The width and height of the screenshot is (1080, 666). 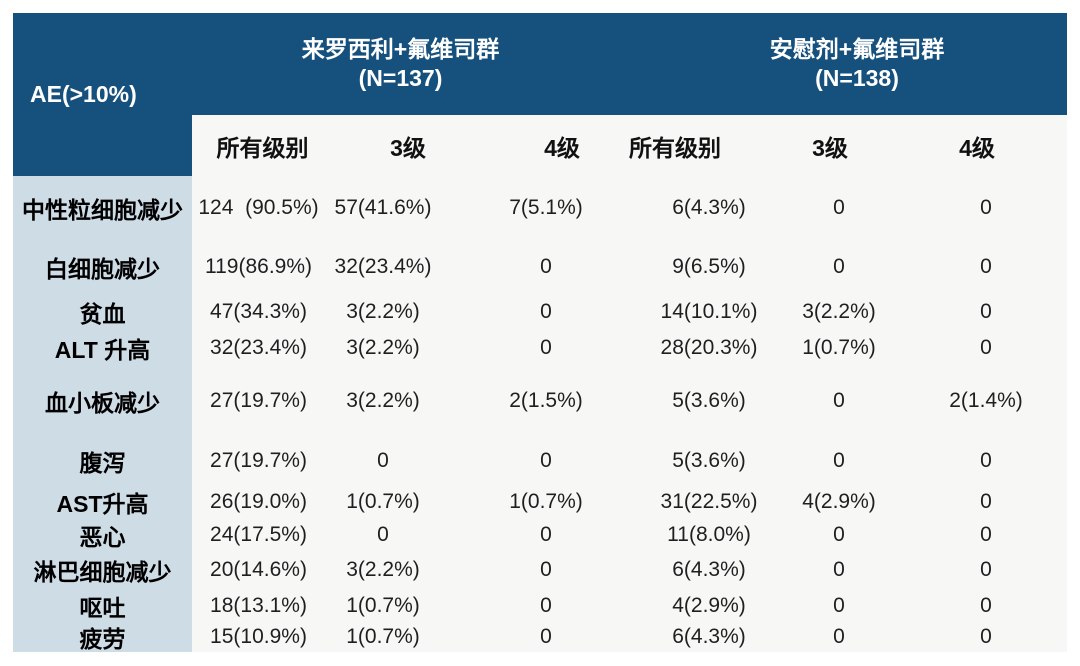 What do you see at coordinates (102, 461) in the screenshot?
I see `row-label: 腹泻` at bounding box center [102, 461].